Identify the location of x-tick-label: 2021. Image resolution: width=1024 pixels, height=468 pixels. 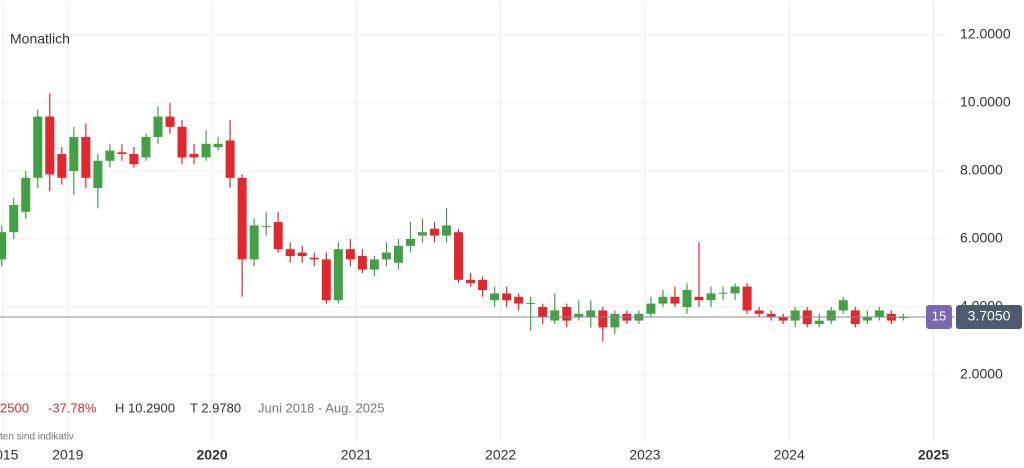
(356, 455).